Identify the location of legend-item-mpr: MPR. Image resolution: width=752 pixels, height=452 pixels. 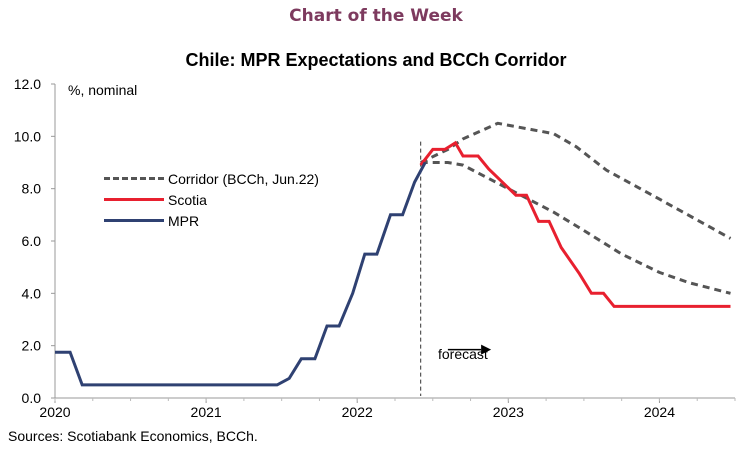
(211, 220).